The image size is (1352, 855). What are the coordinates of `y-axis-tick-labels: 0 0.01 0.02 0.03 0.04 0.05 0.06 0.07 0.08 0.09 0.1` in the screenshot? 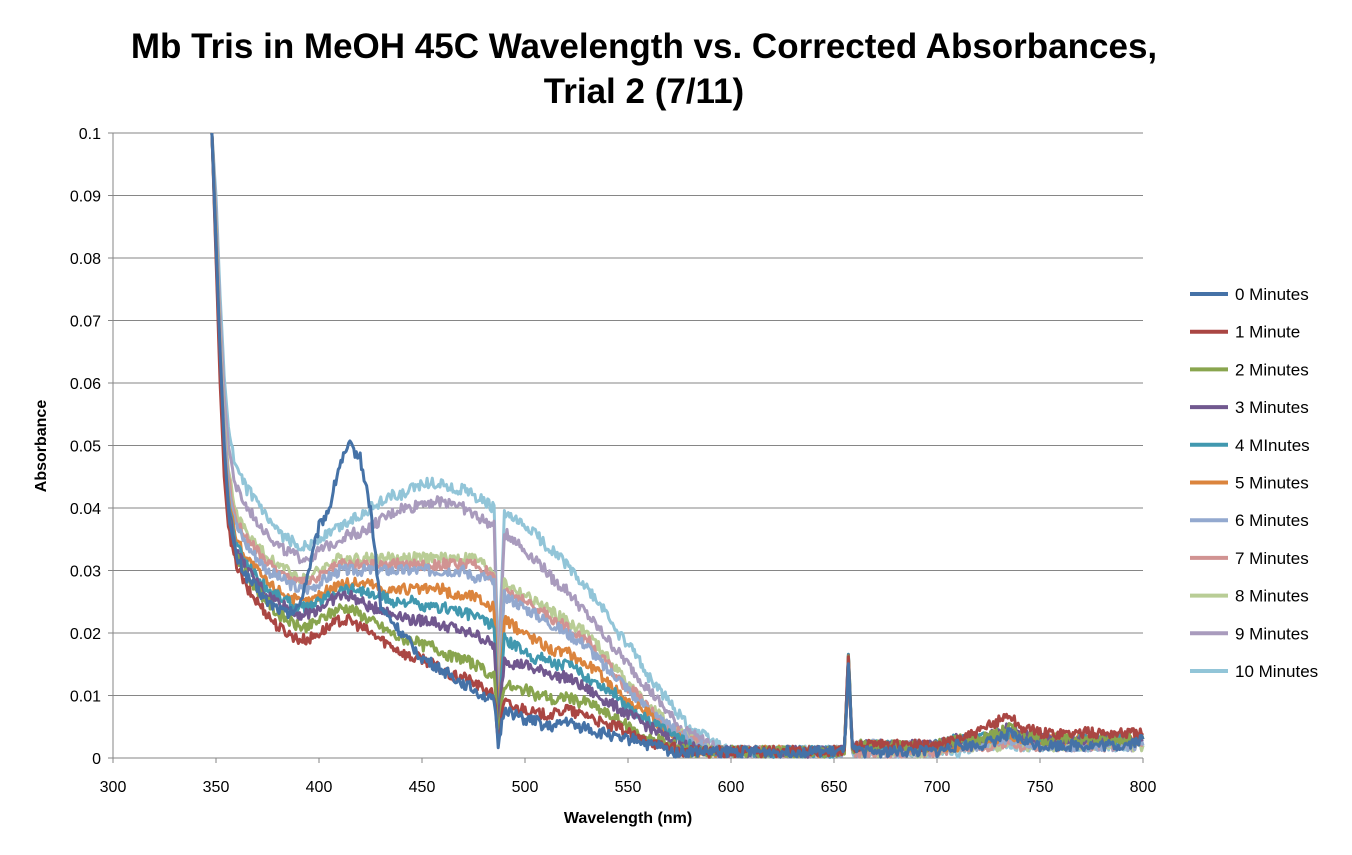 It's located at (85, 447).